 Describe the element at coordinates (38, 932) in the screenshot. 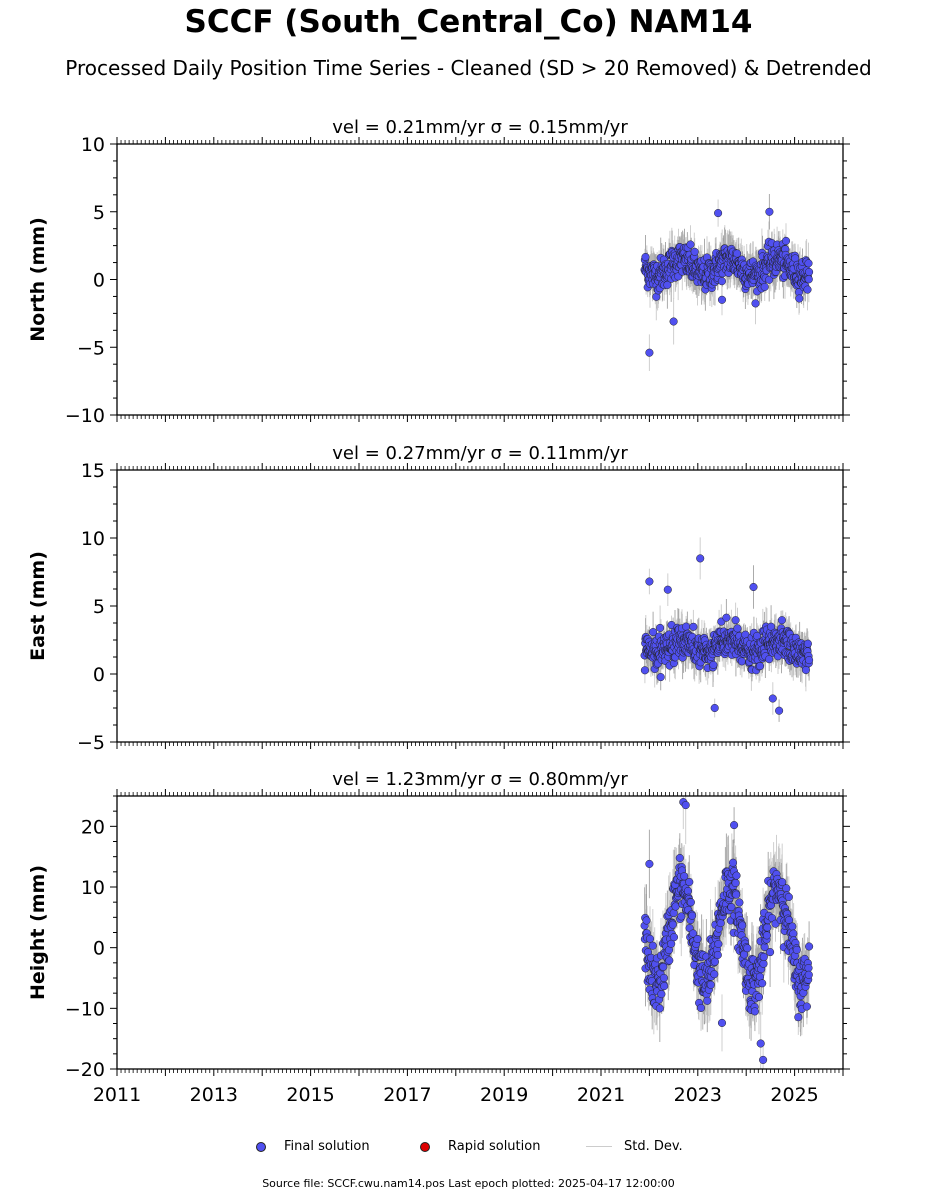

I see `y-axis-label: Height (mm)` at that location.